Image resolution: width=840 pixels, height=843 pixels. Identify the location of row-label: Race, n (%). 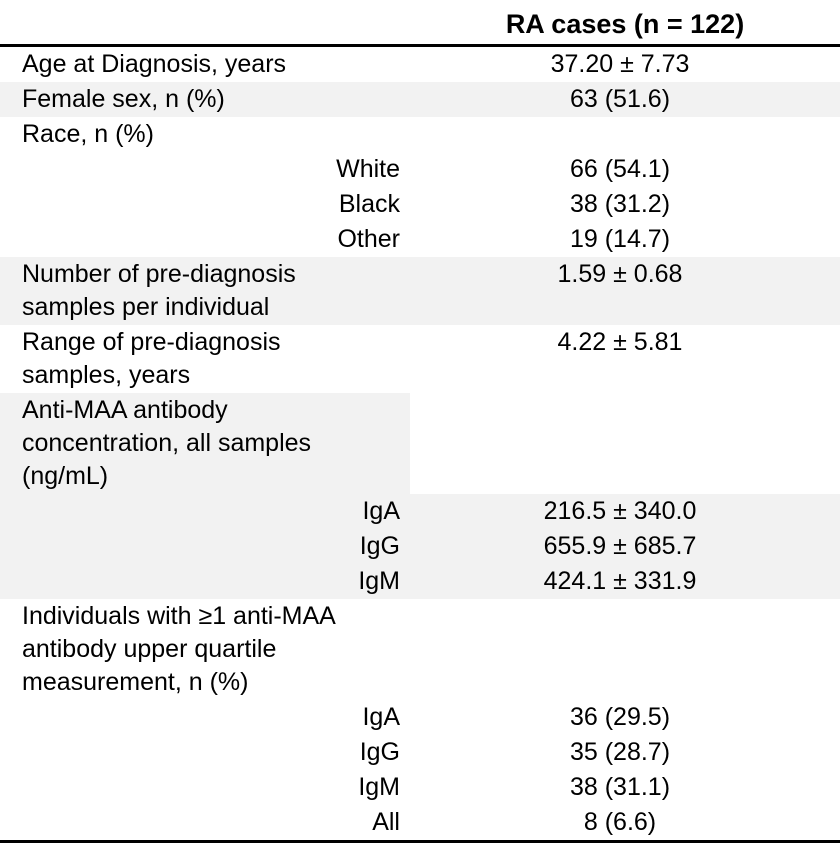
(88, 134).